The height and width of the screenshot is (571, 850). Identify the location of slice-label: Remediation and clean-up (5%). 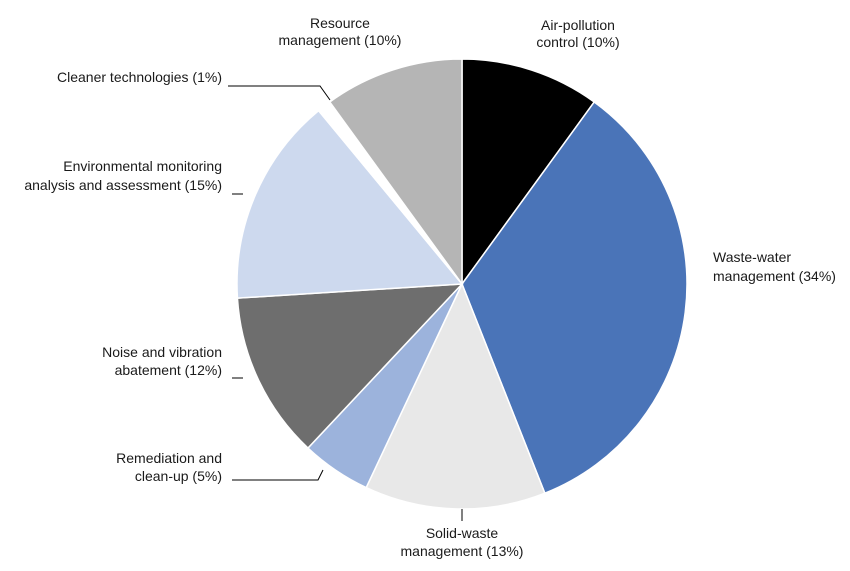
(169, 467).